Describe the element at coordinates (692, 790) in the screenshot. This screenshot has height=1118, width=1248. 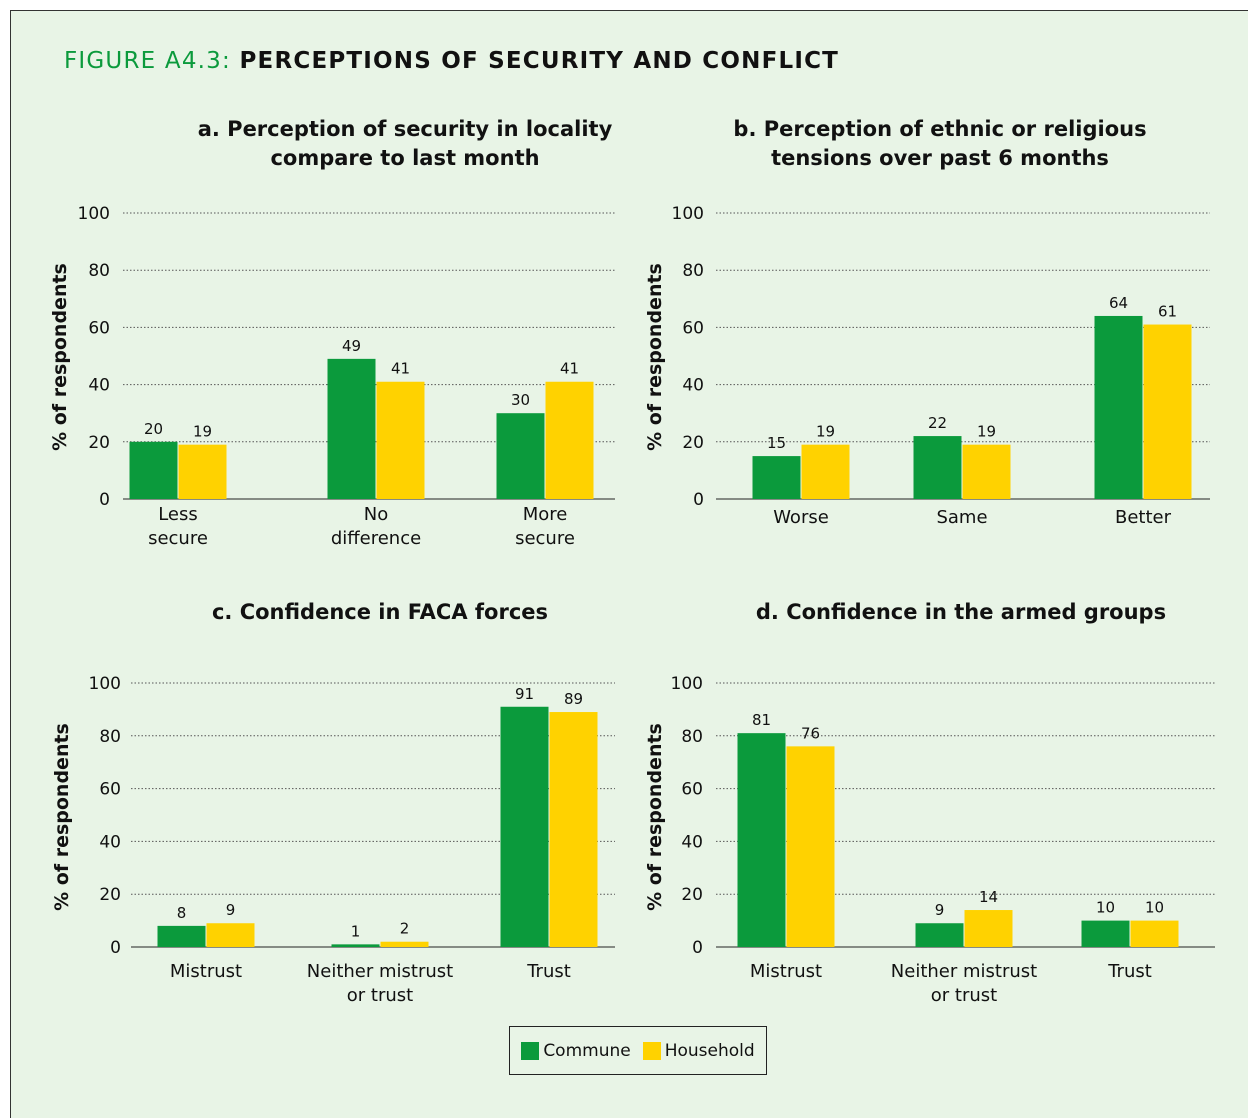
I see `chart-d-ytick-label: 60` at that location.